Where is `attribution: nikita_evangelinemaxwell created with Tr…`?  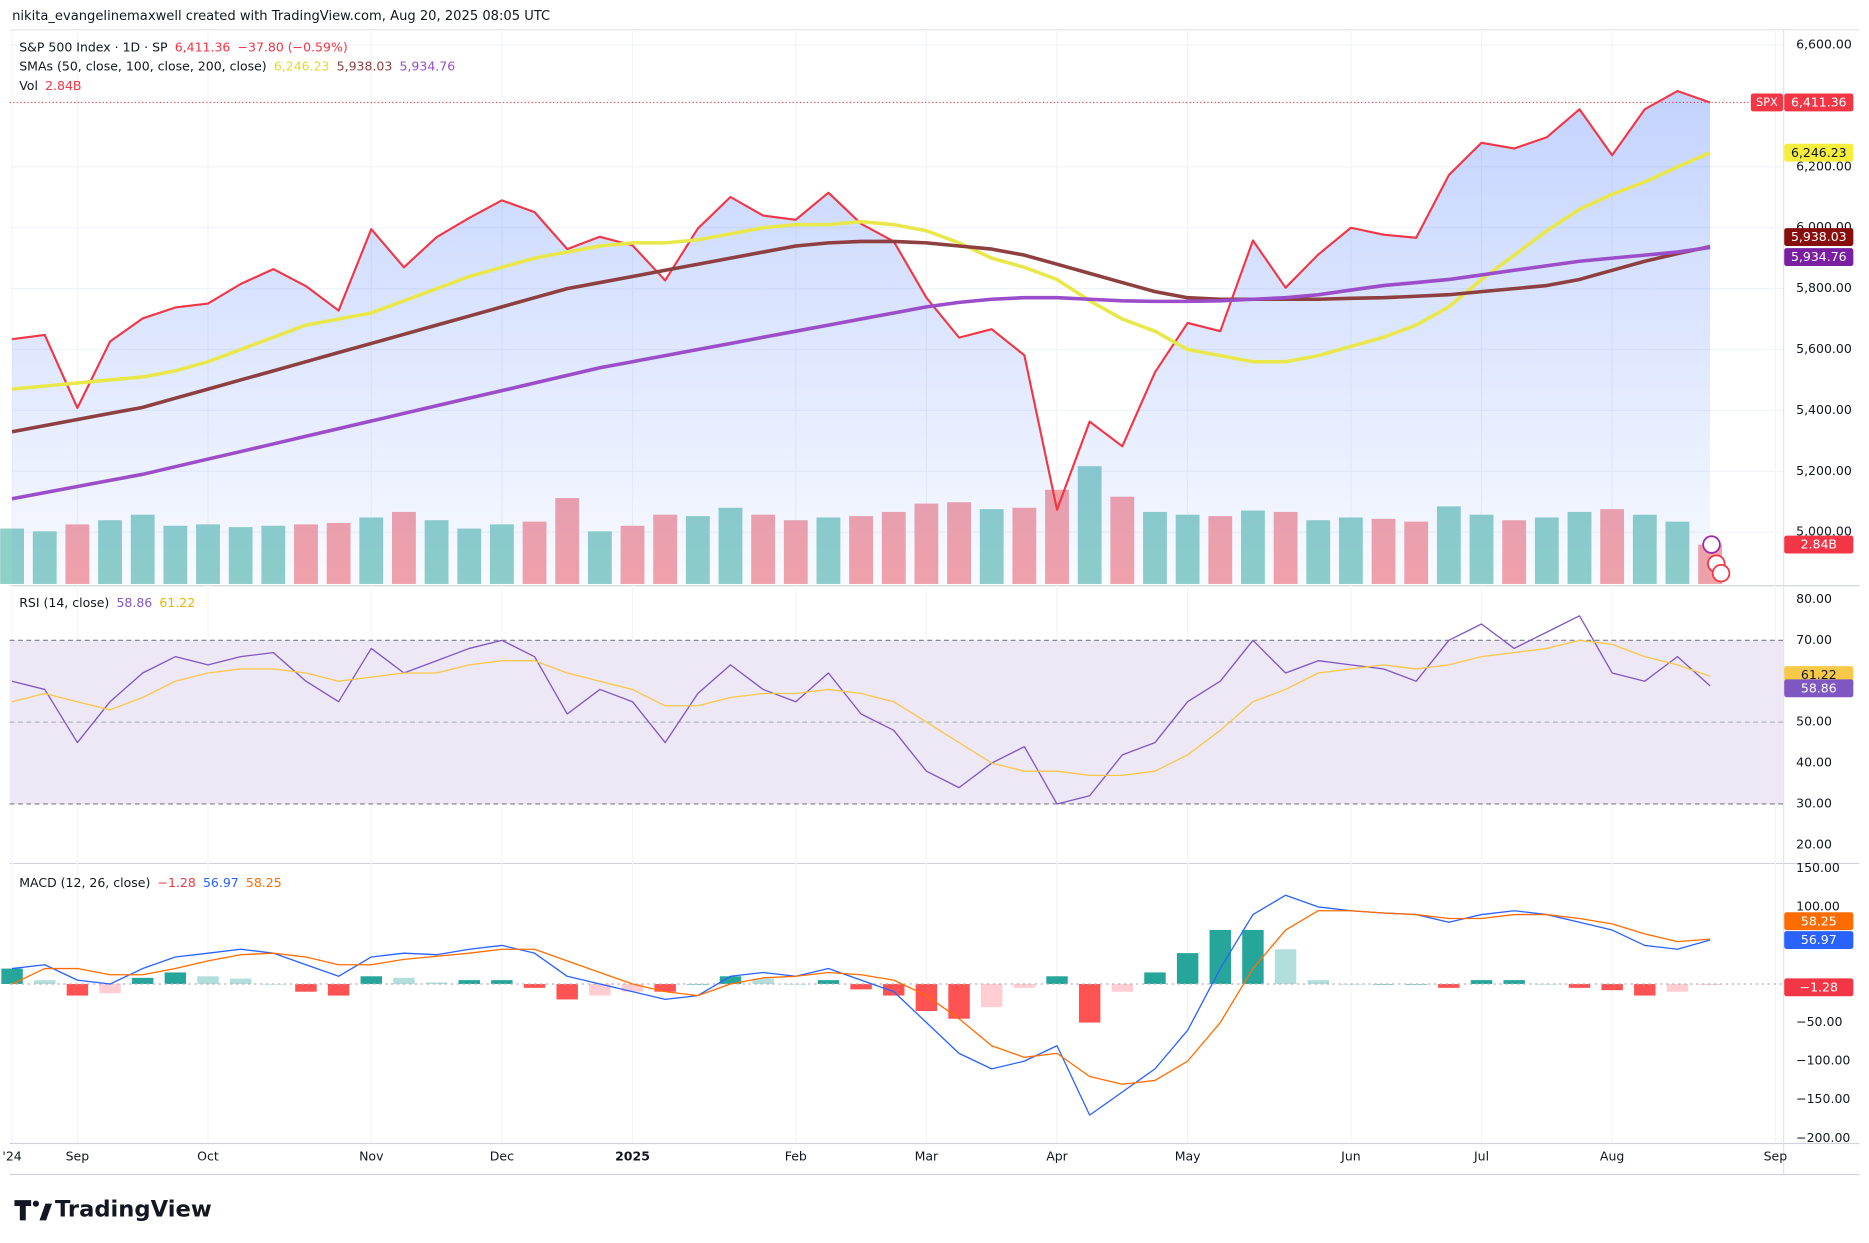
attribution: nikita_evangelinemaxwell created with Tr… is located at coordinates (281, 16).